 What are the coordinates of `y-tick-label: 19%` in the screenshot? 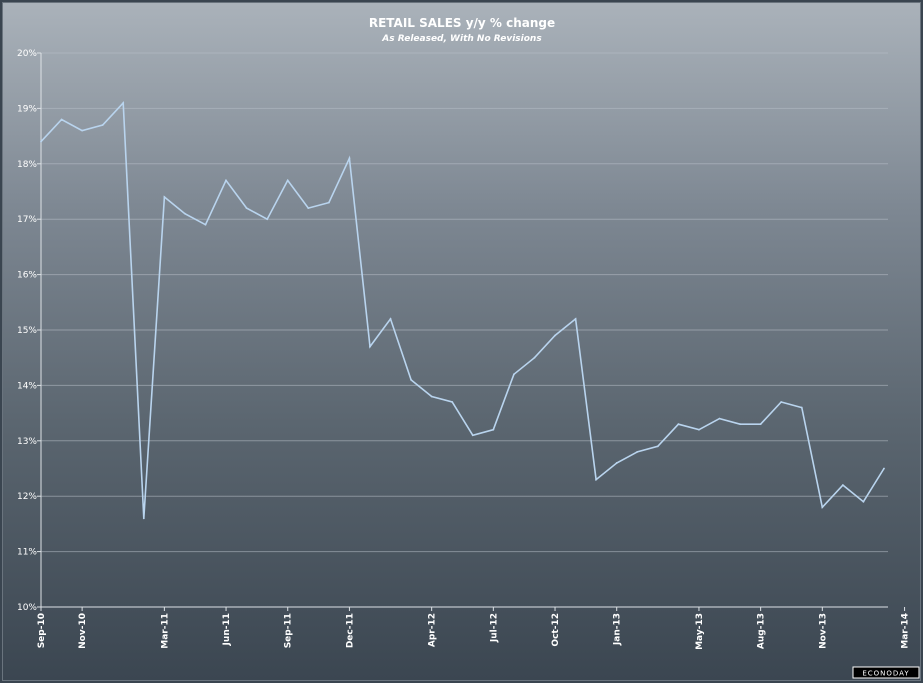 It's located at (27, 109).